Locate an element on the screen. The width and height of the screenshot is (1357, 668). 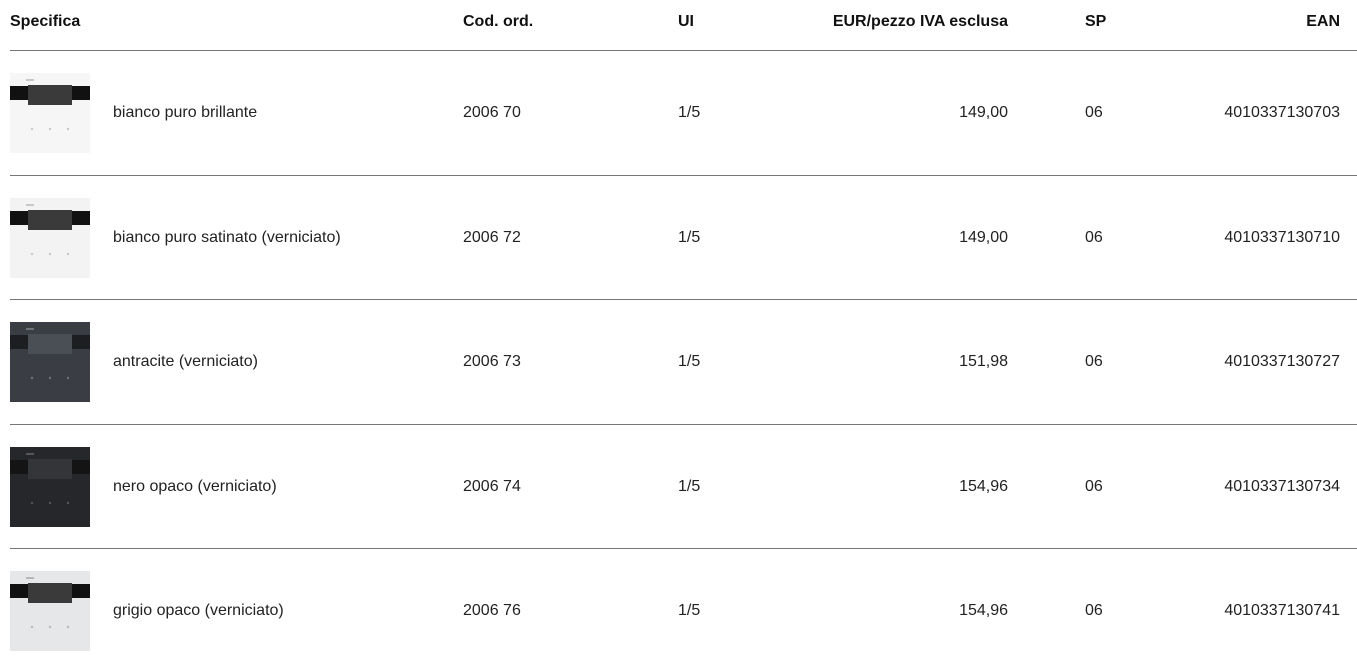
product-name: bianco puro satinato (verniciato) is located at coordinates (227, 237).